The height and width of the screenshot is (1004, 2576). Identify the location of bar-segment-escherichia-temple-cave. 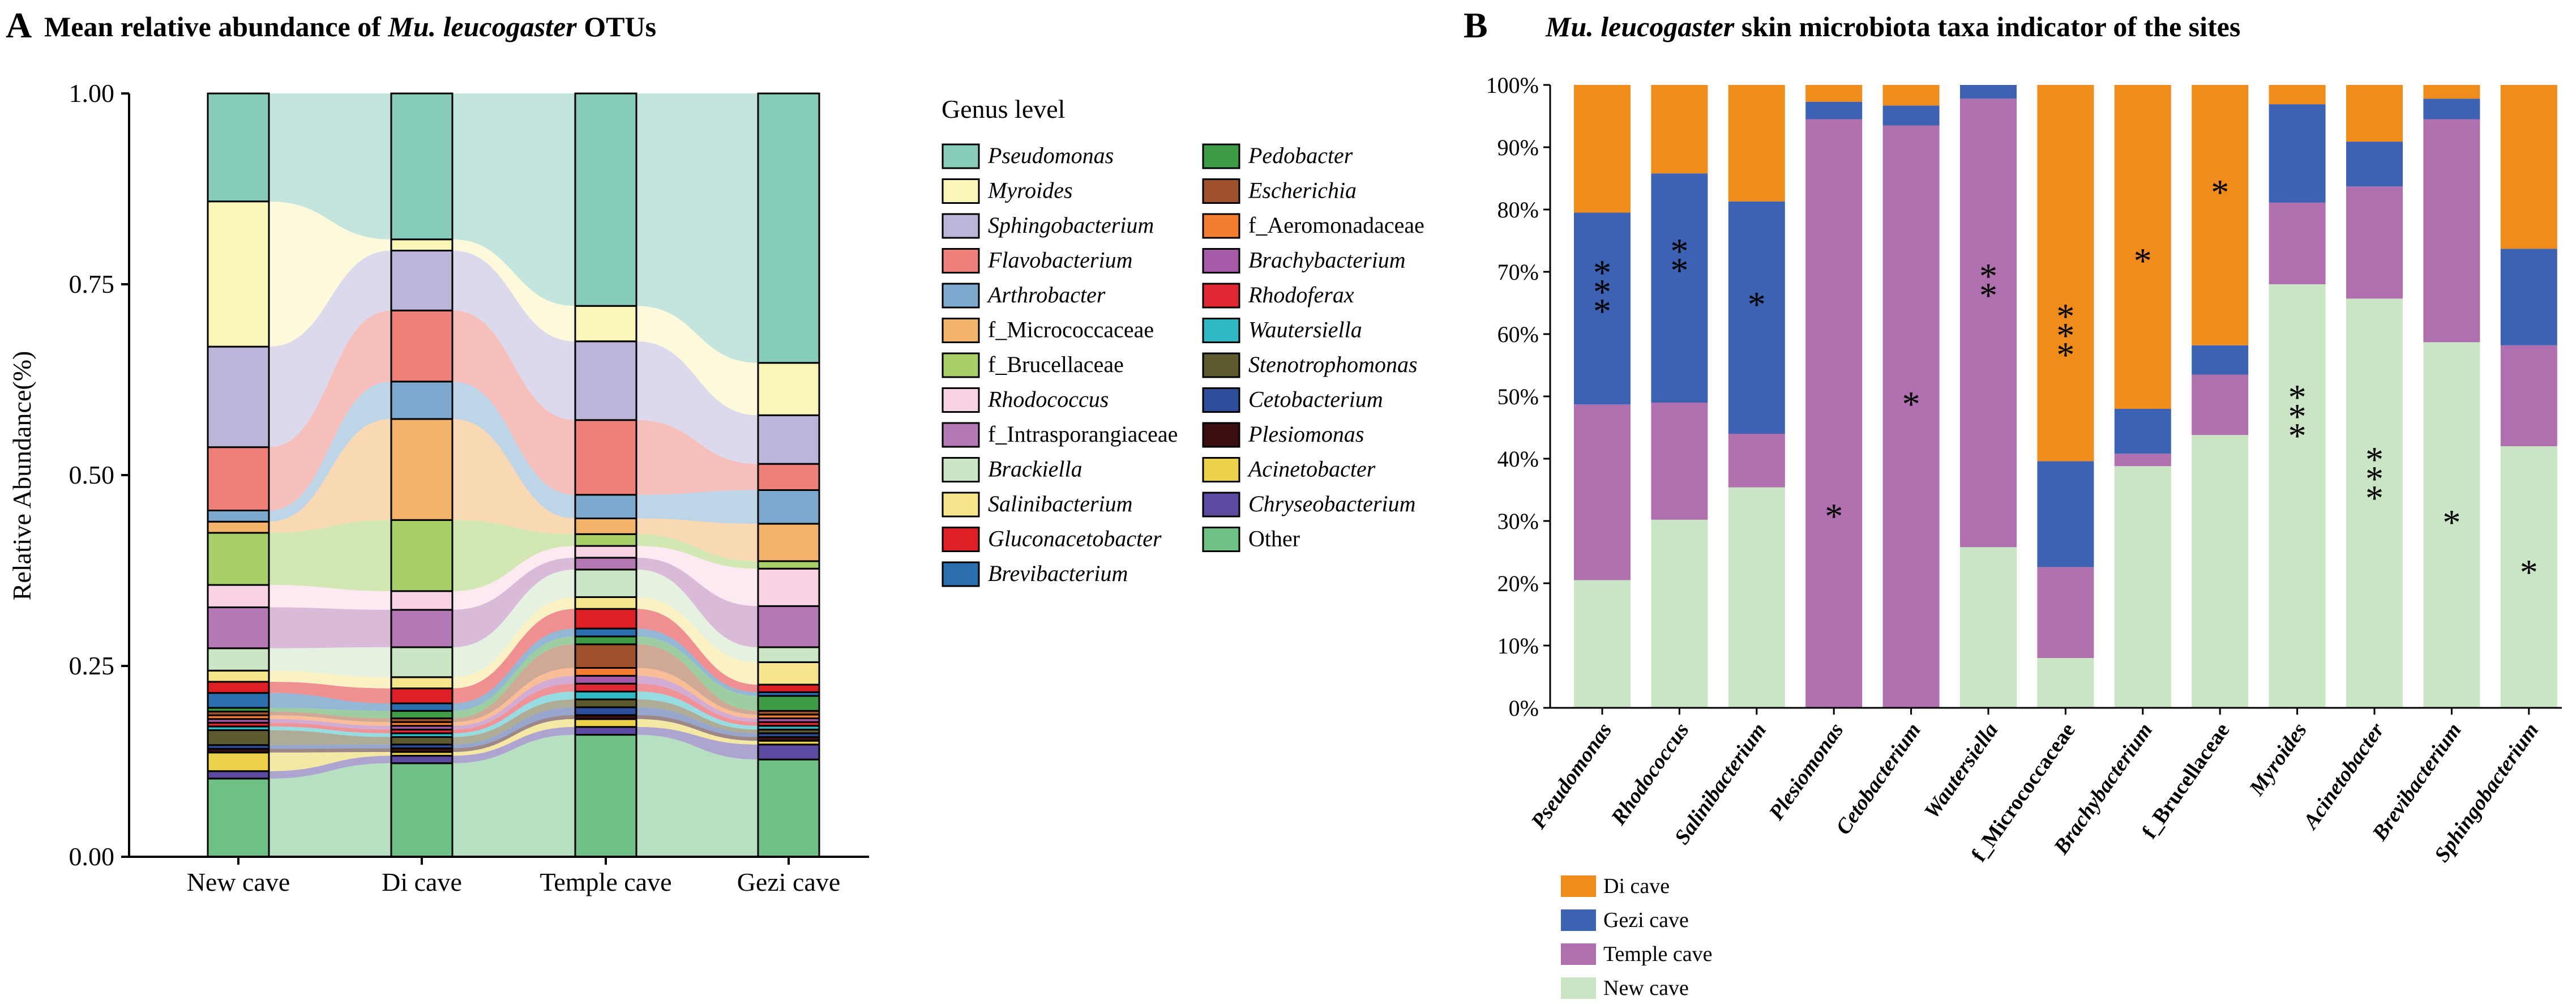
(605, 656).